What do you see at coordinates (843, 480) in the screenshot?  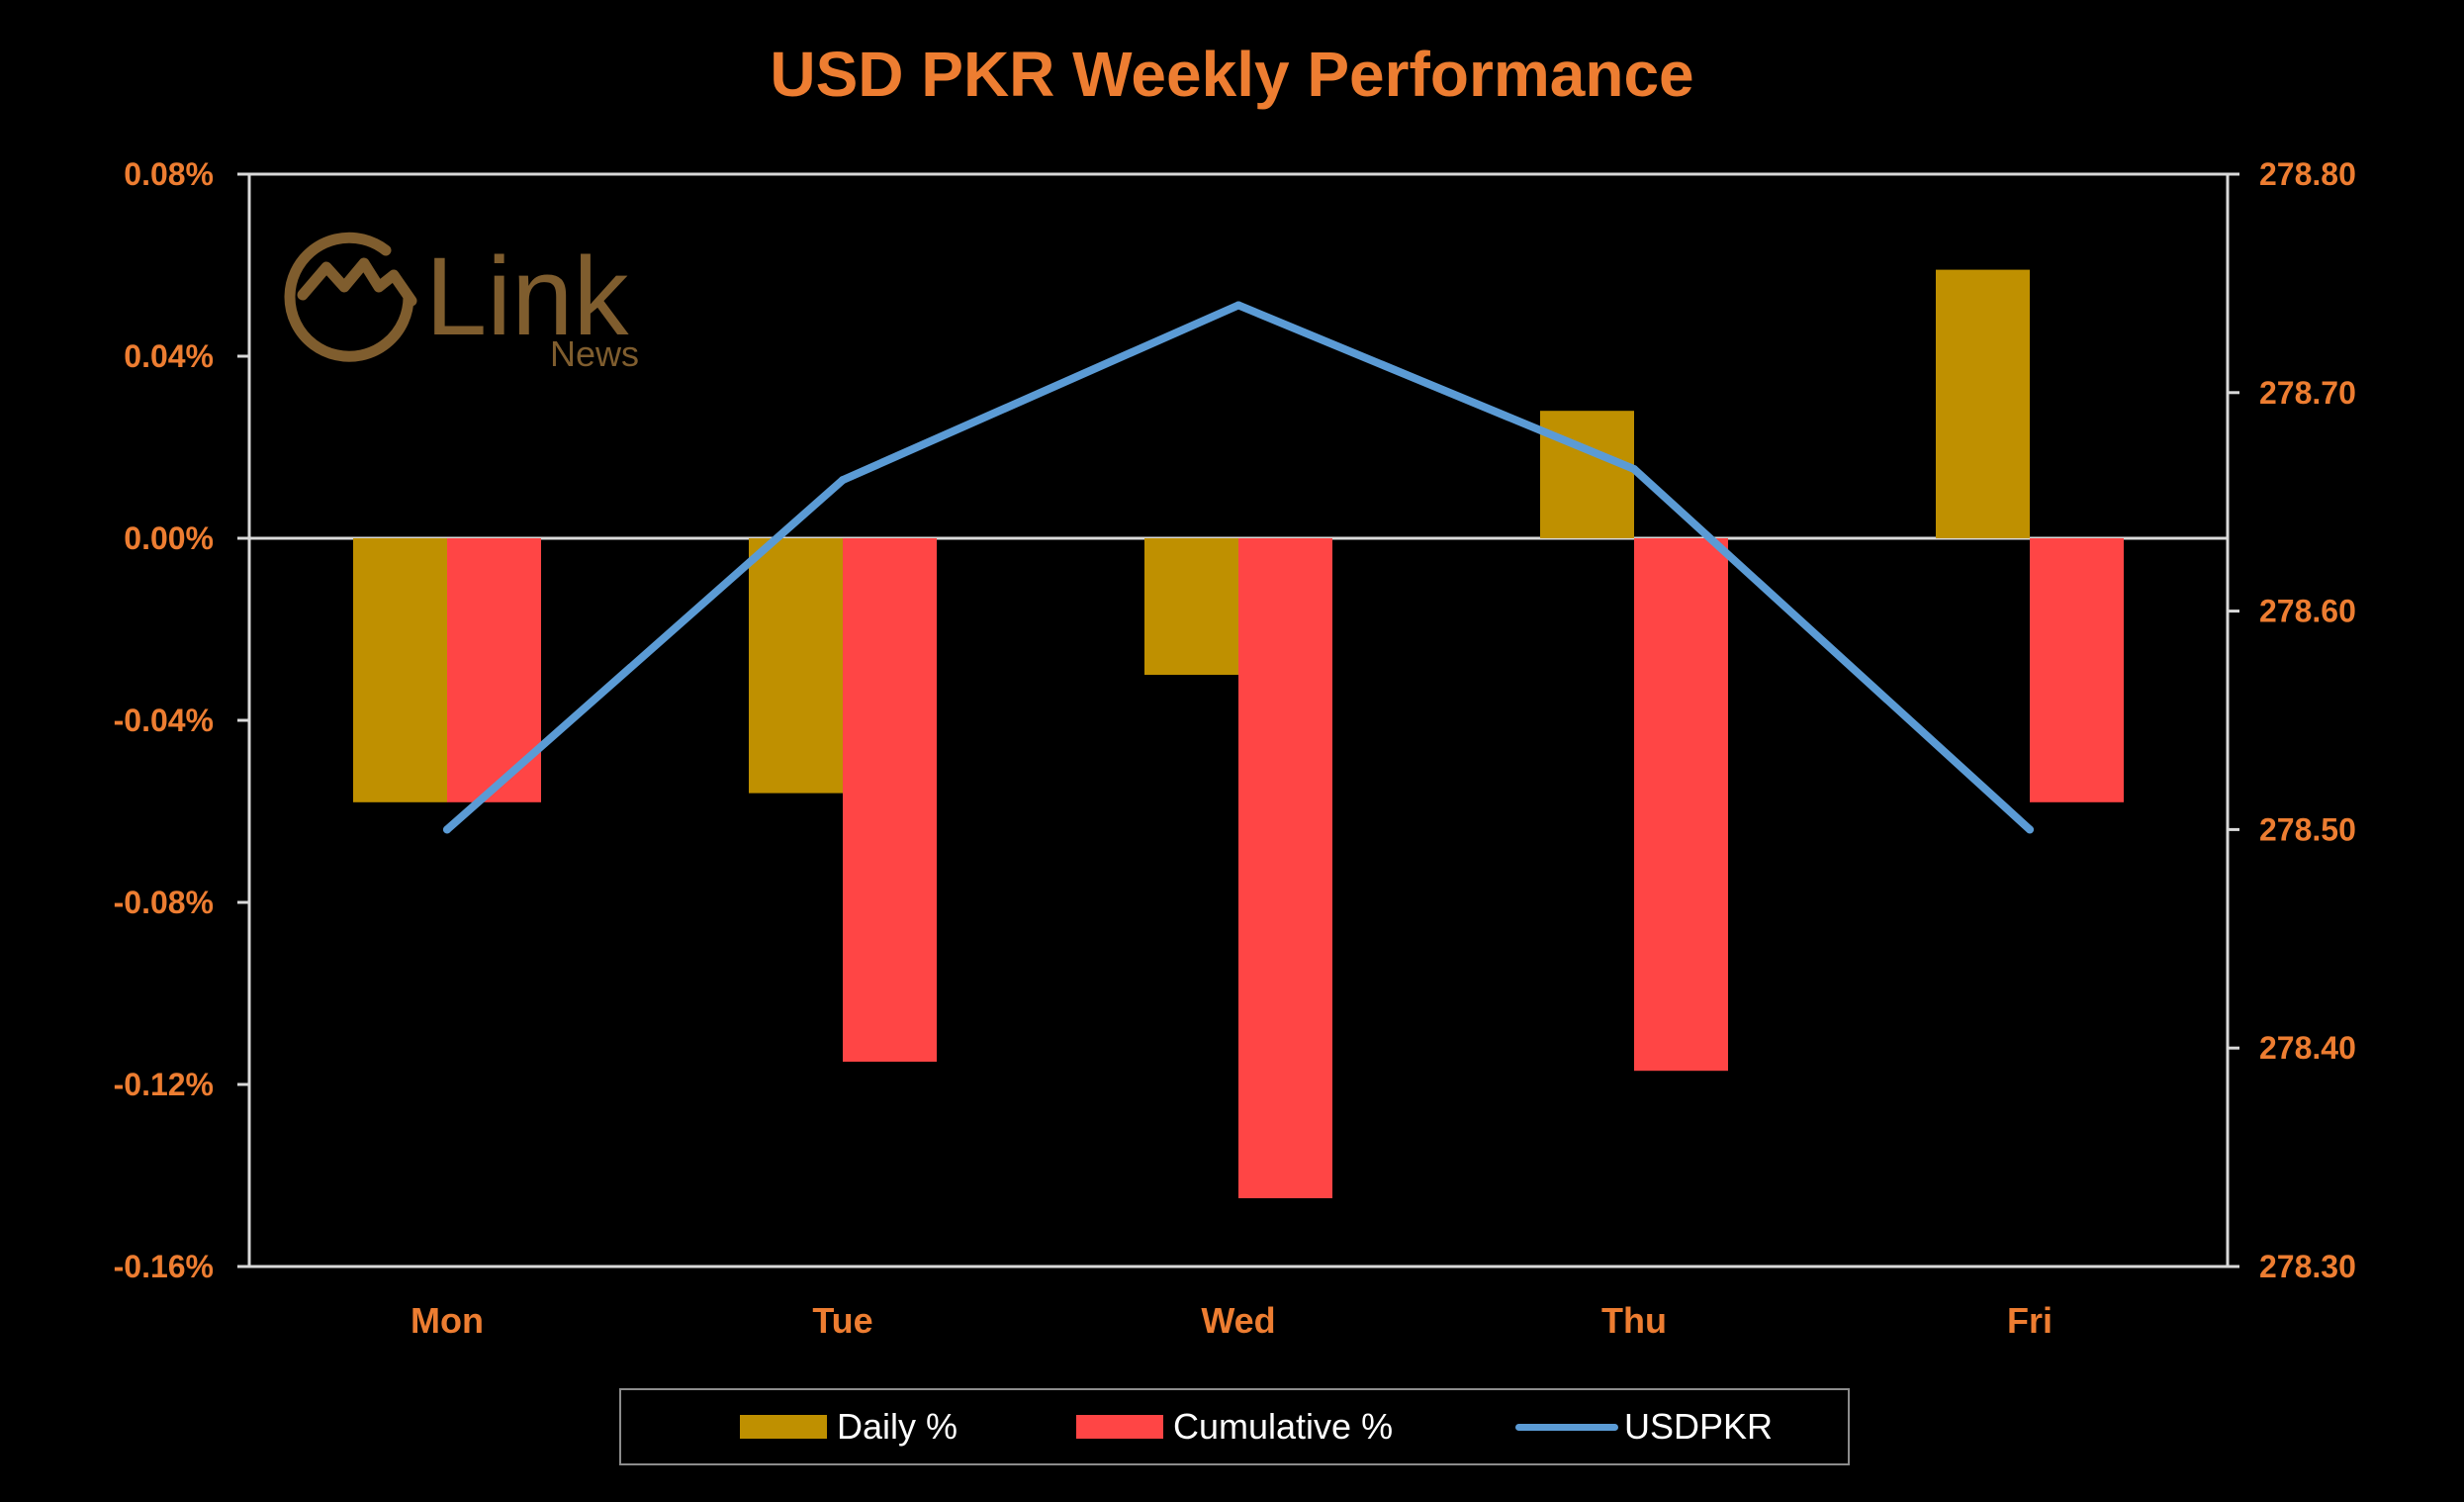 I see `usdpkr-point-tue` at bounding box center [843, 480].